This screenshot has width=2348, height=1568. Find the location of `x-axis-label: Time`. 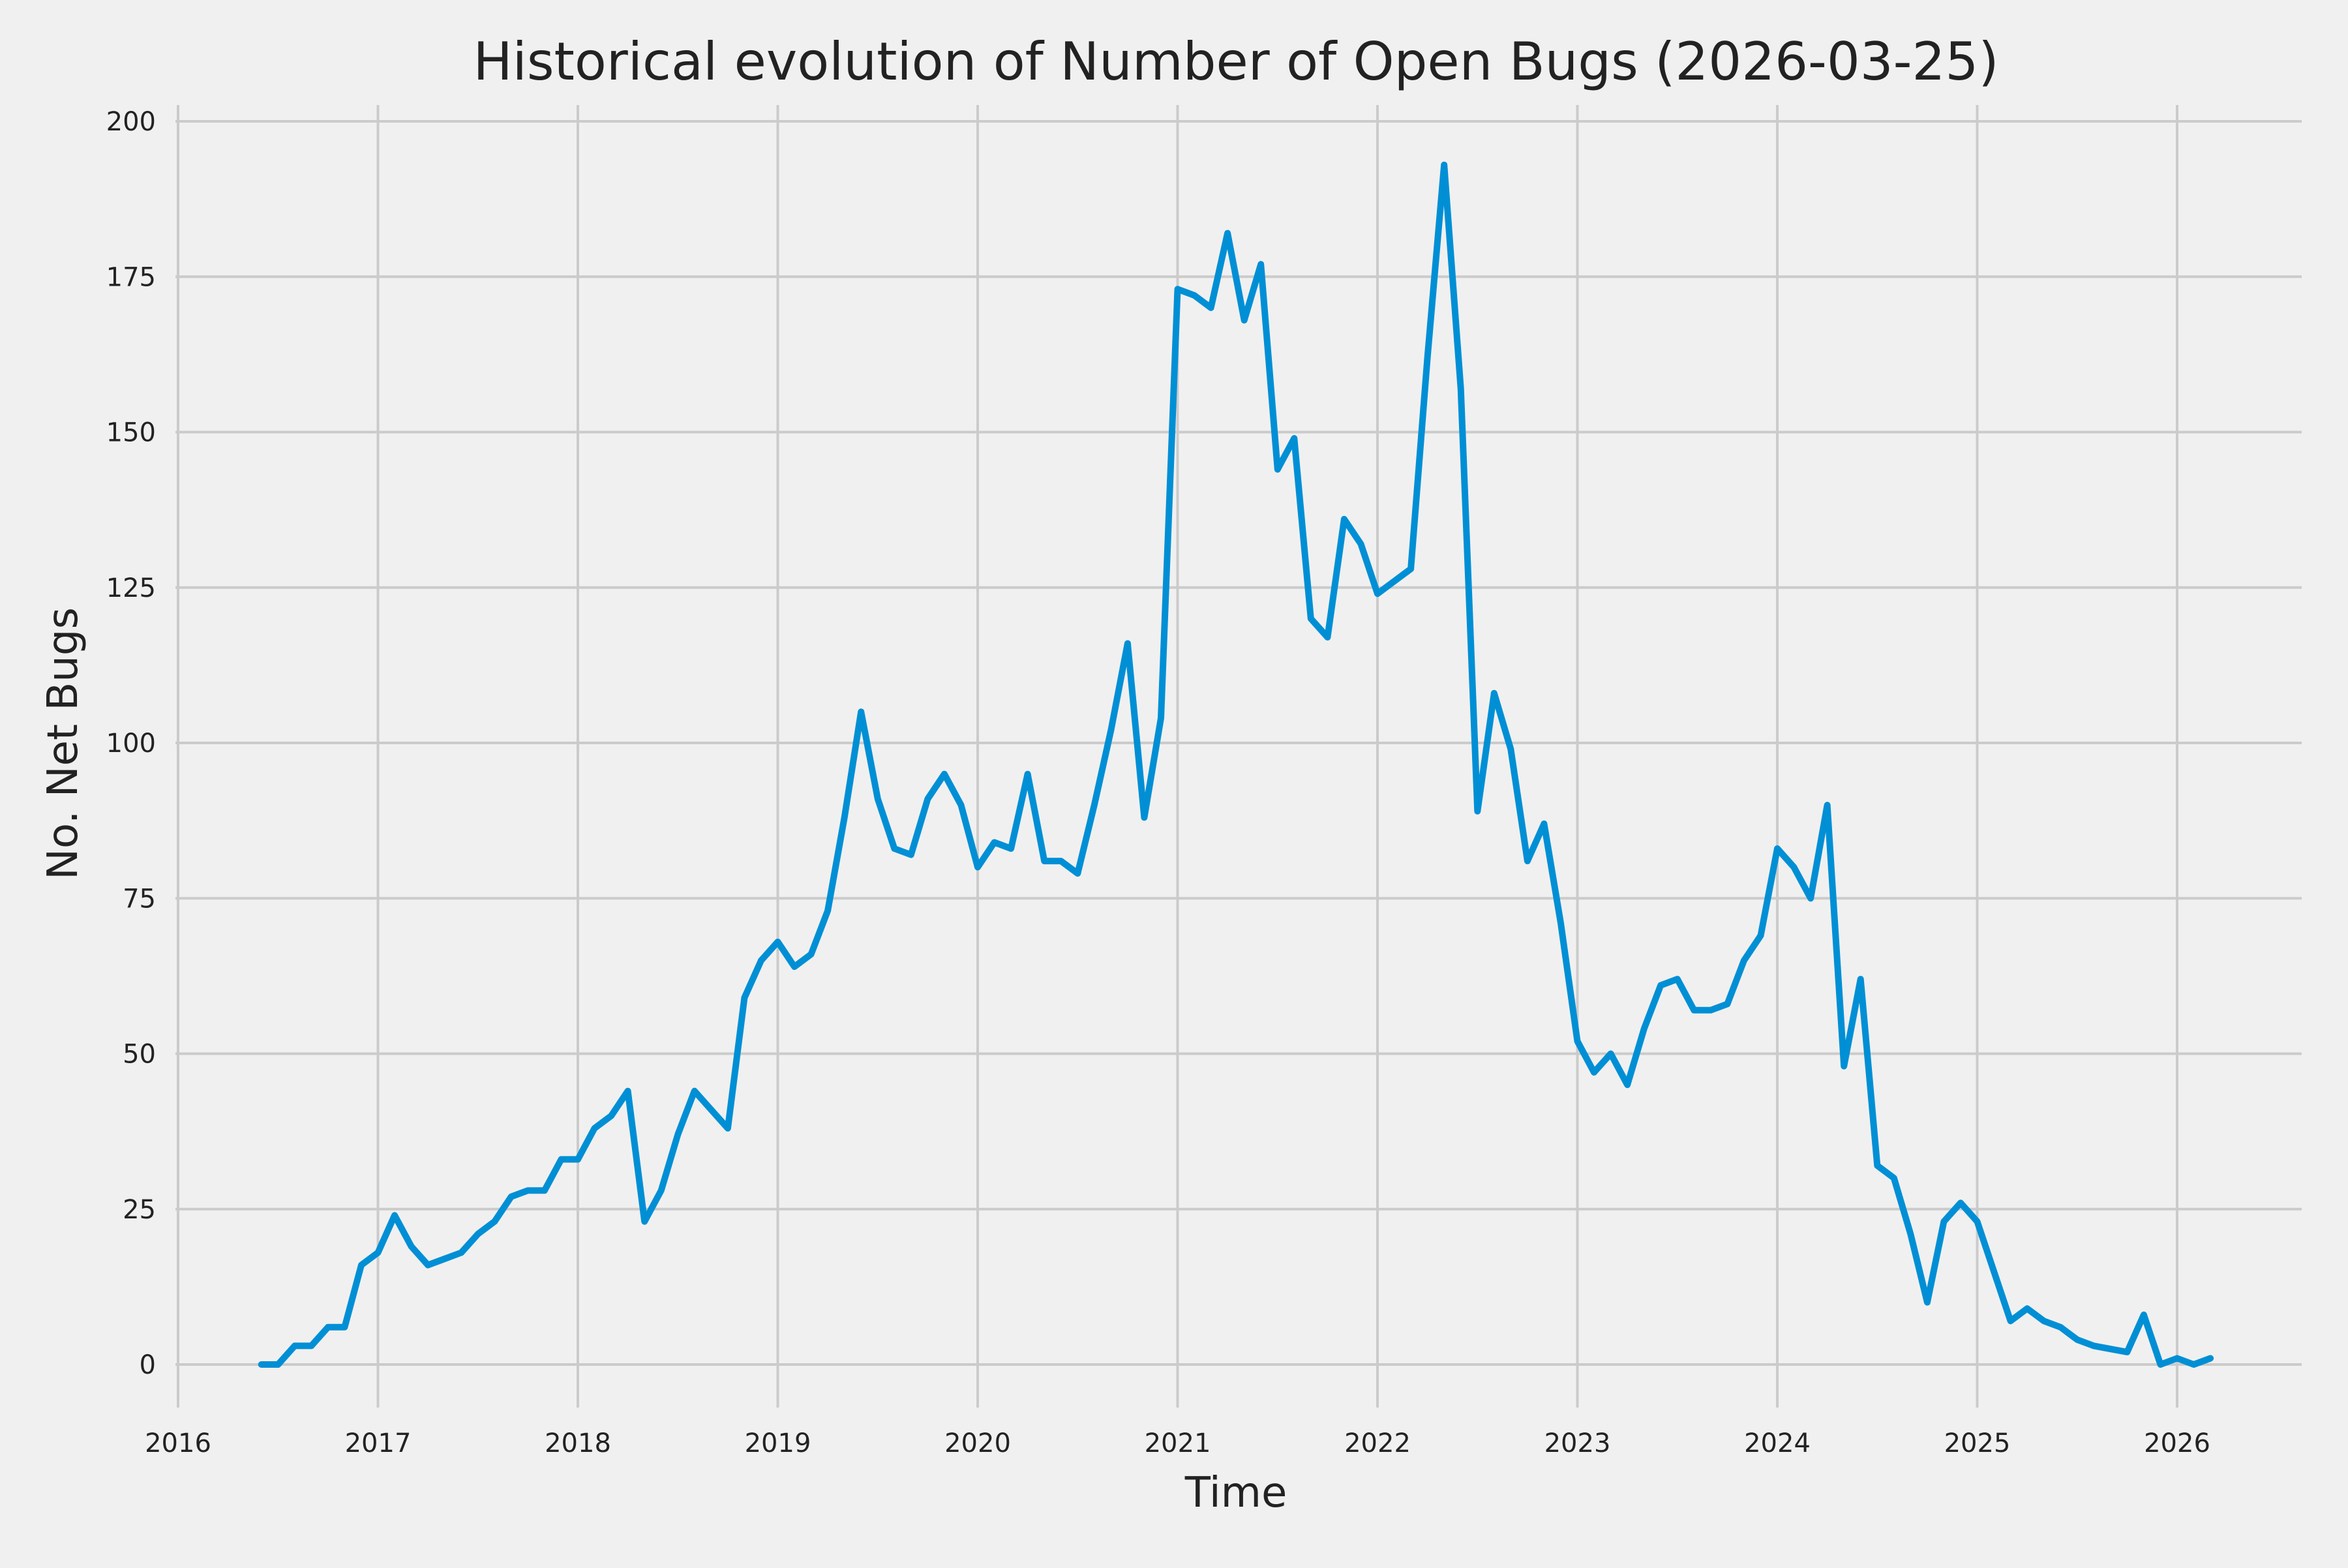

x-axis-label: Time is located at coordinates (1235, 1493).